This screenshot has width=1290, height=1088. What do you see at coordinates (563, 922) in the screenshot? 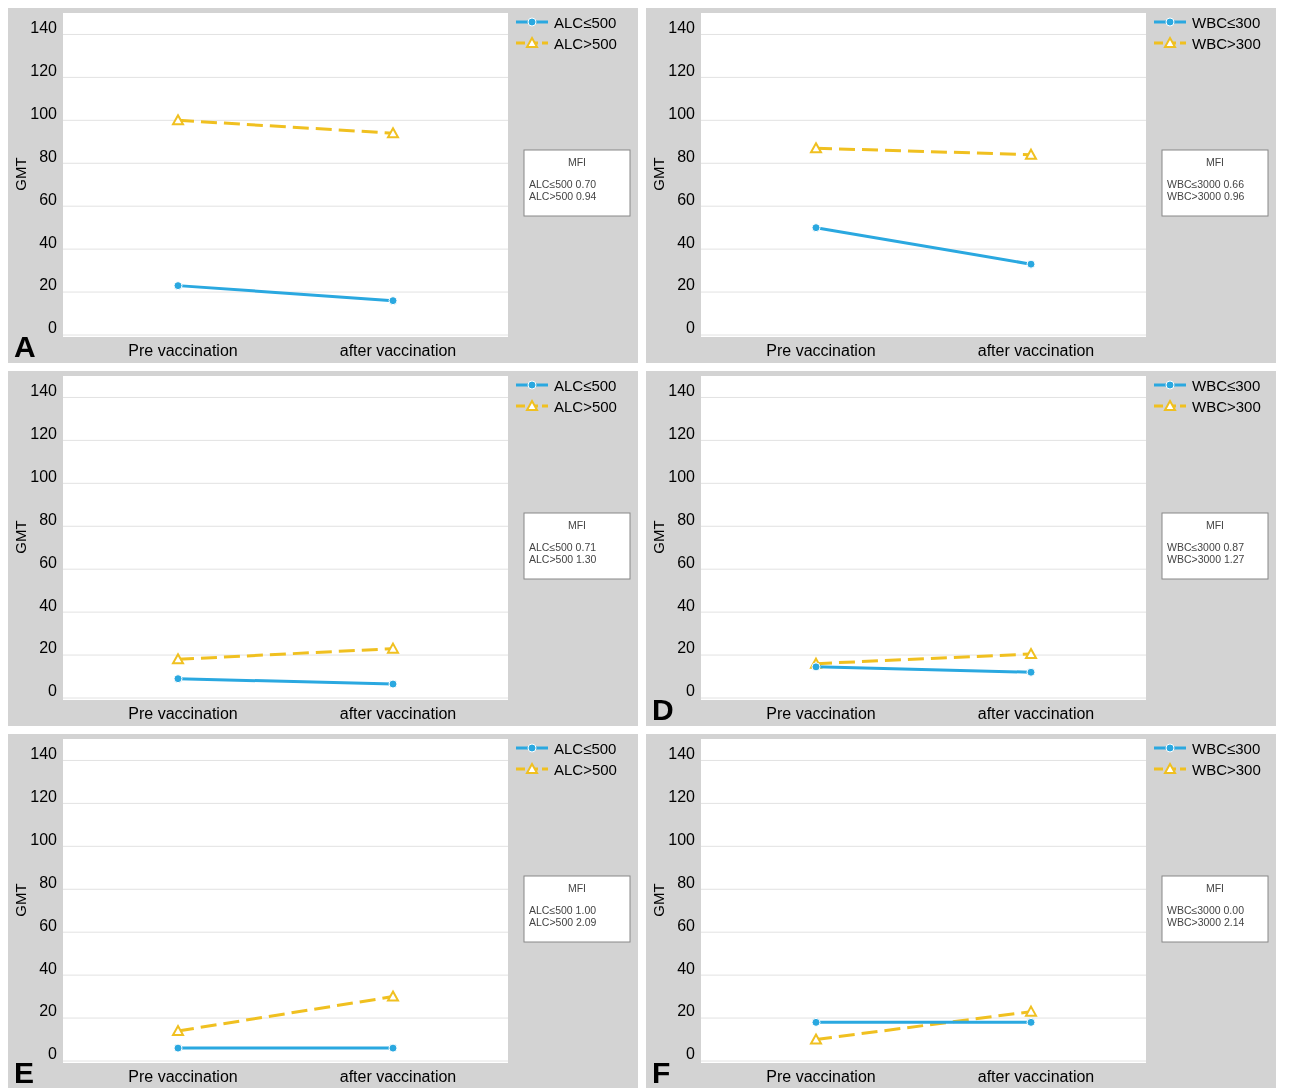
I see `text: ALC>500 2.09` at bounding box center [563, 922].